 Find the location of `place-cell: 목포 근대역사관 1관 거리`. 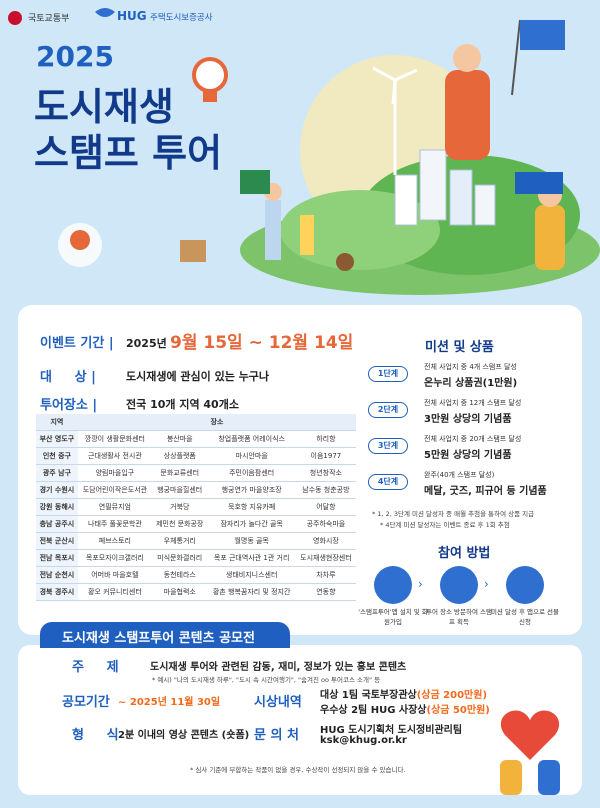

place-cell: 목포 근대역사관 1관 거리 is located at coordinates (251, 558).